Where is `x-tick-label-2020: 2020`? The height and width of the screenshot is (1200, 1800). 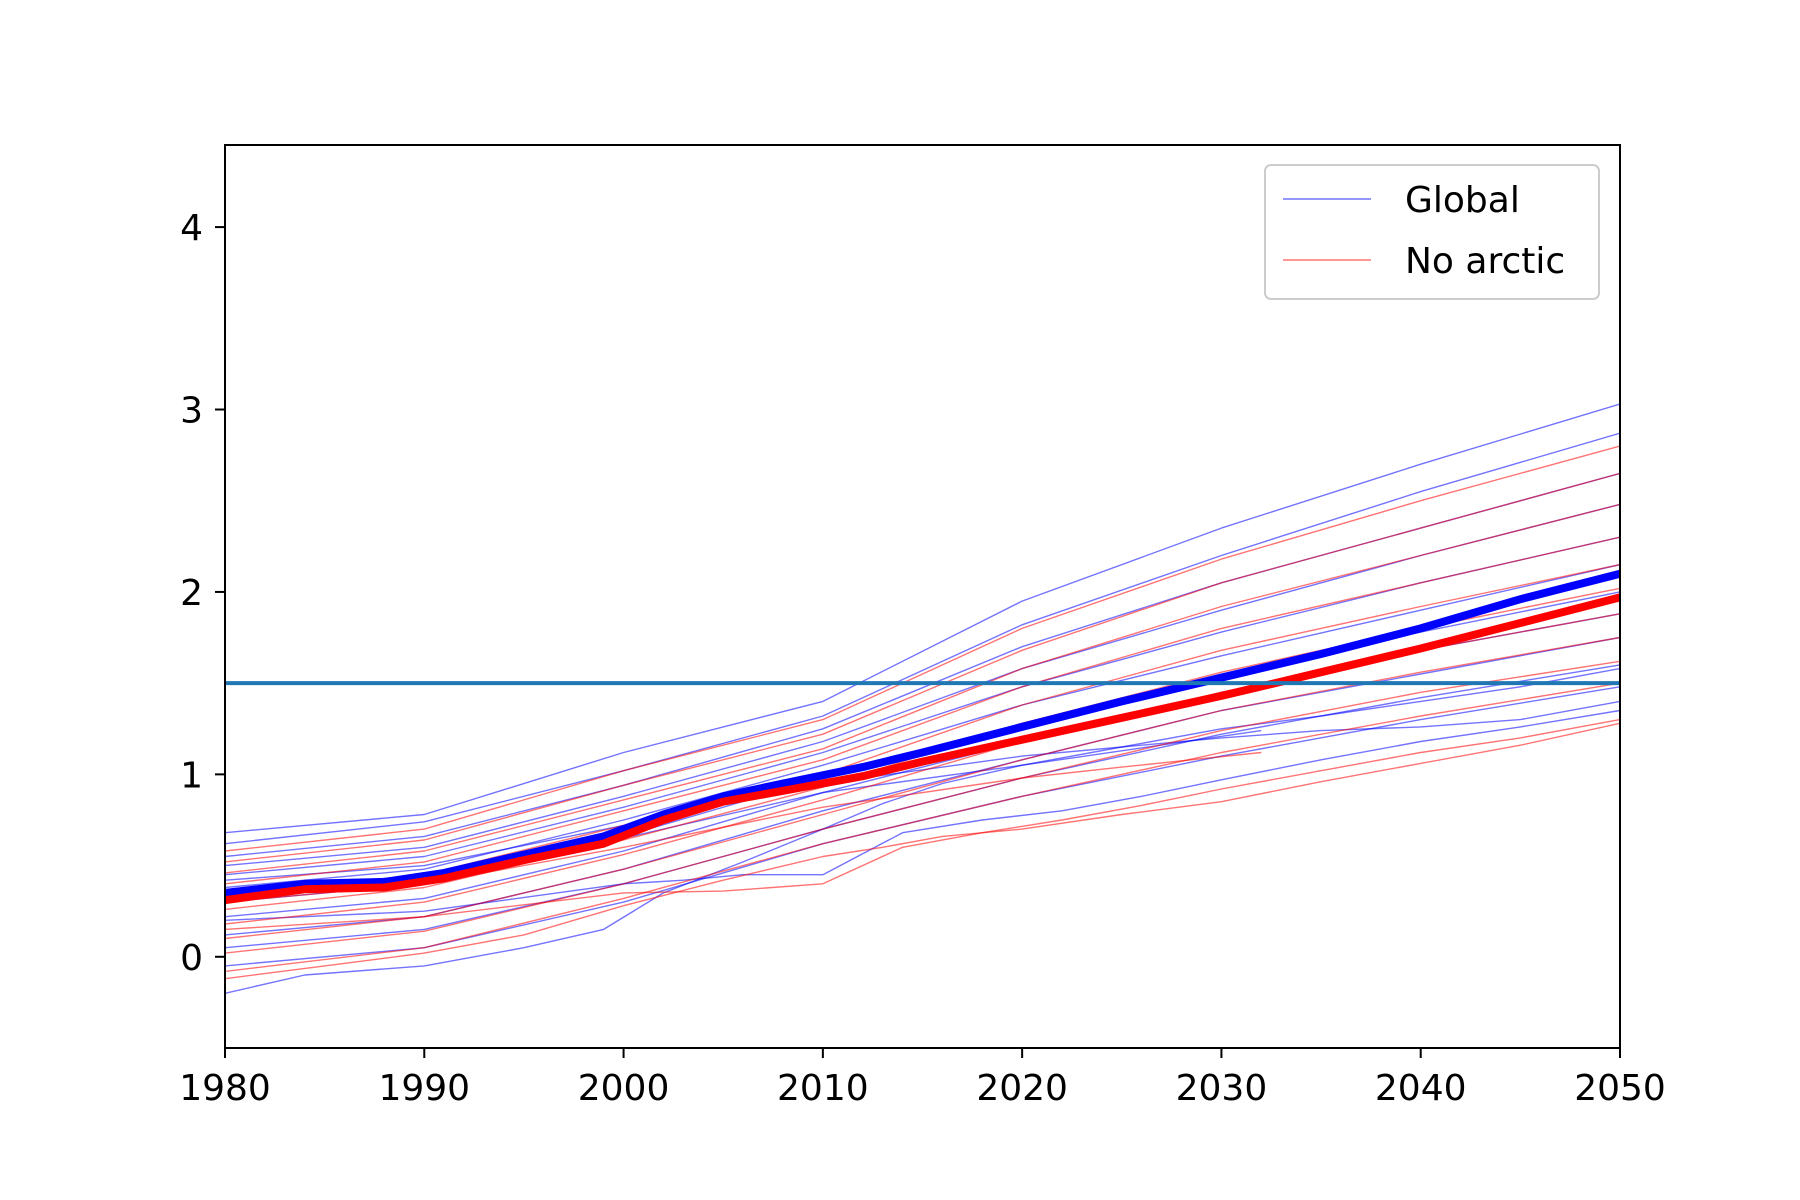
x-tick-label-2020: 2020 is located at coordinates (1022, 1088).